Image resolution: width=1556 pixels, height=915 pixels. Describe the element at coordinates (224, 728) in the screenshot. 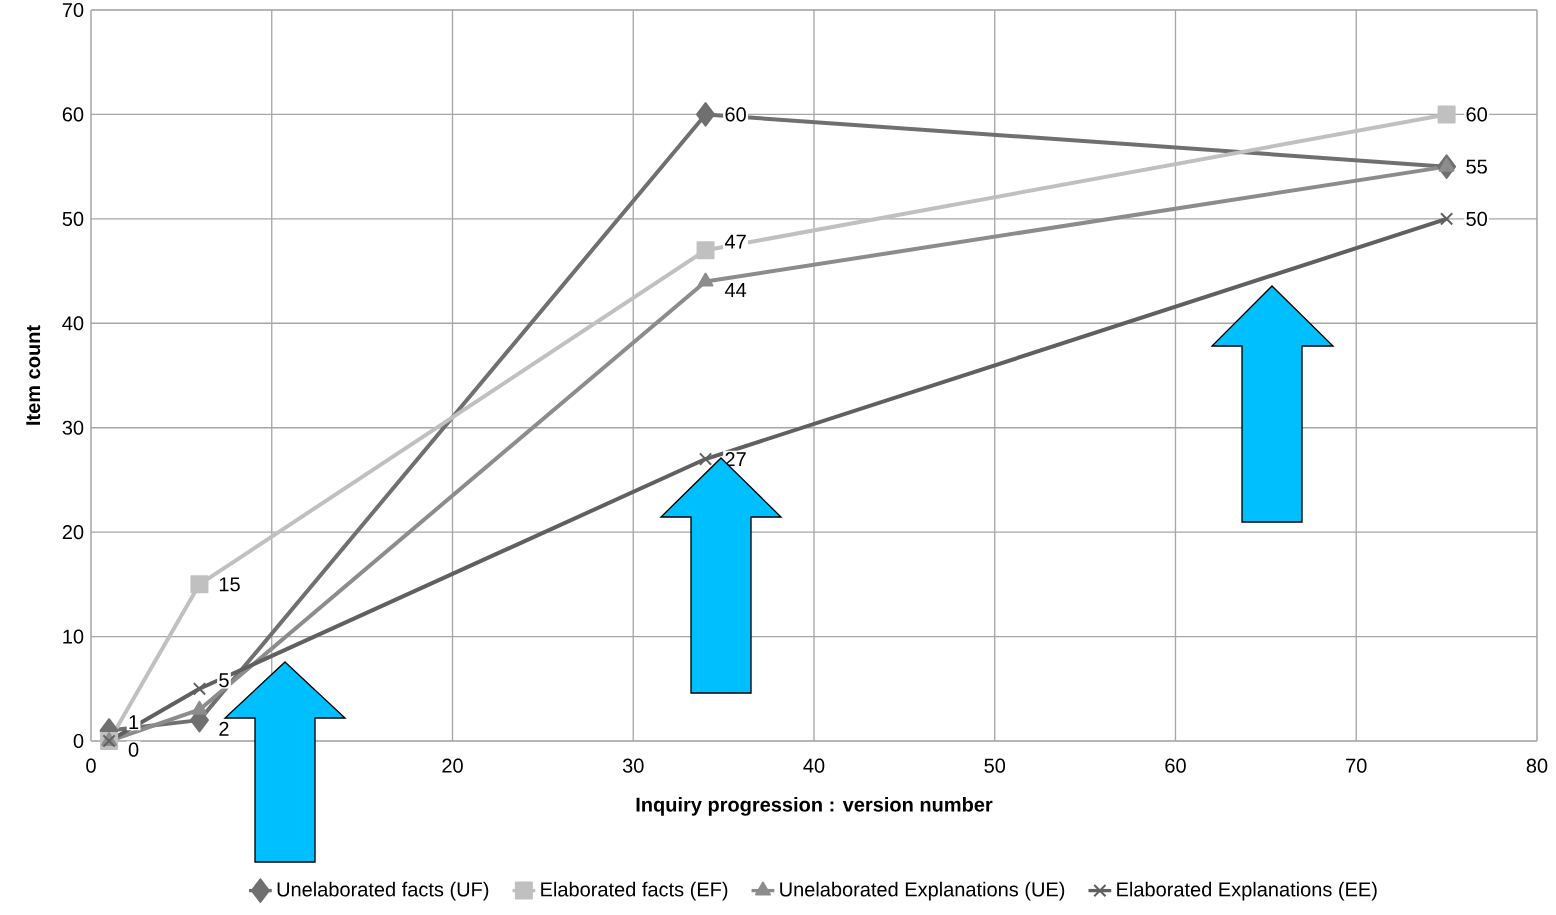

I see `data-label: 2` at that location.